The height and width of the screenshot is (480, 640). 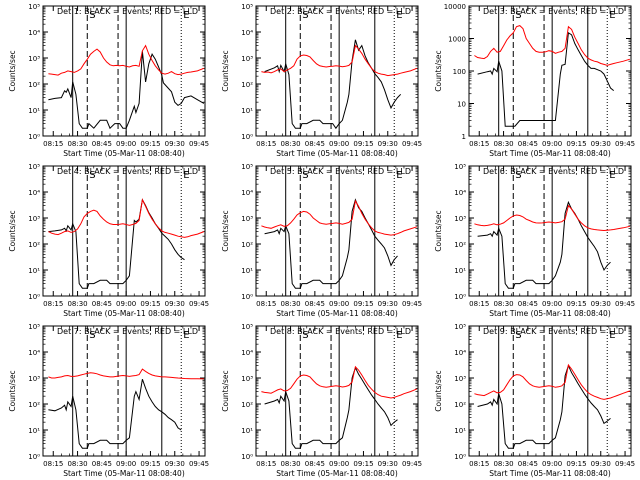 I want to click on panel-title: Det 5: BLACK = Events, RED = LLD, so click(x=340, y=171).